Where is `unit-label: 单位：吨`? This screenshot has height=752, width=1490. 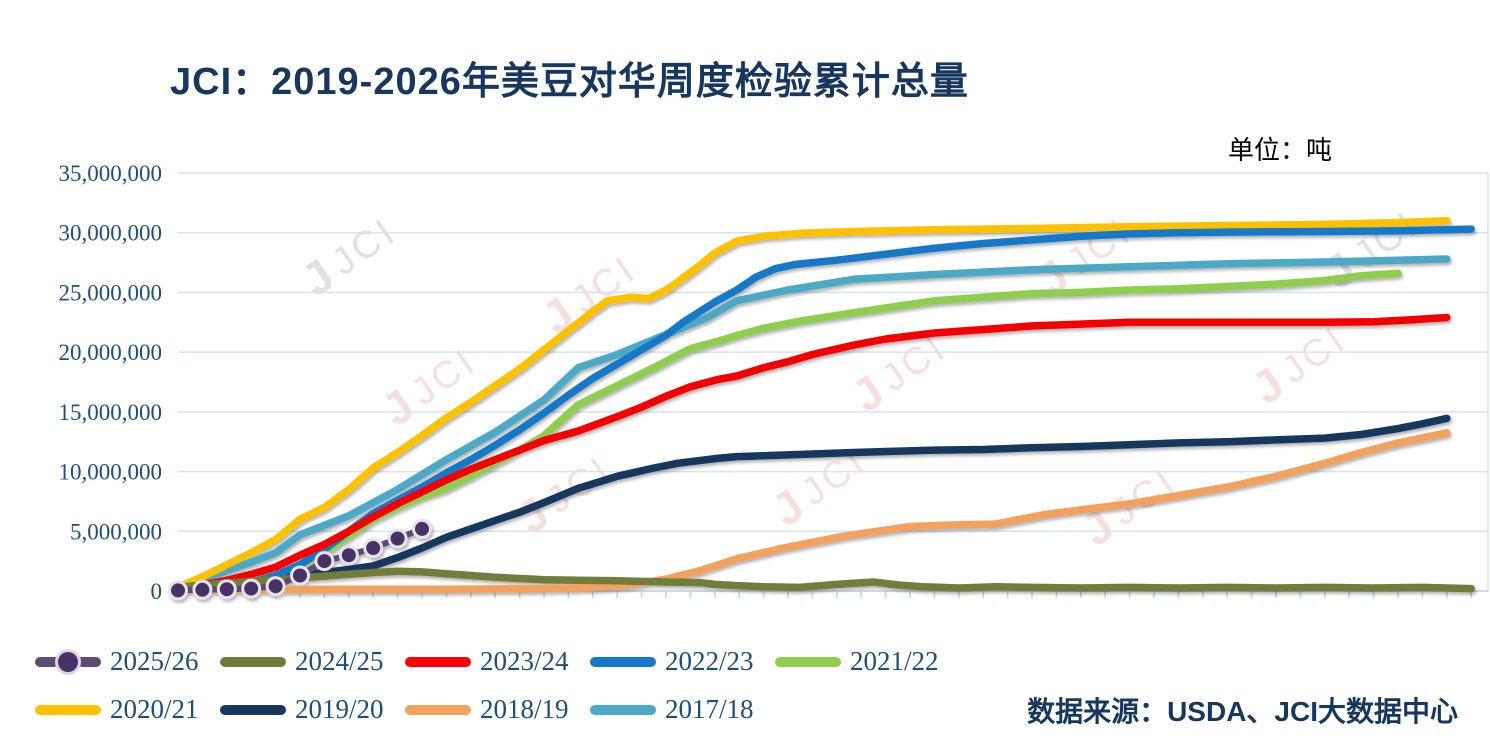
unit-label: 单位：吨 is located at coordinates (1280, 150).